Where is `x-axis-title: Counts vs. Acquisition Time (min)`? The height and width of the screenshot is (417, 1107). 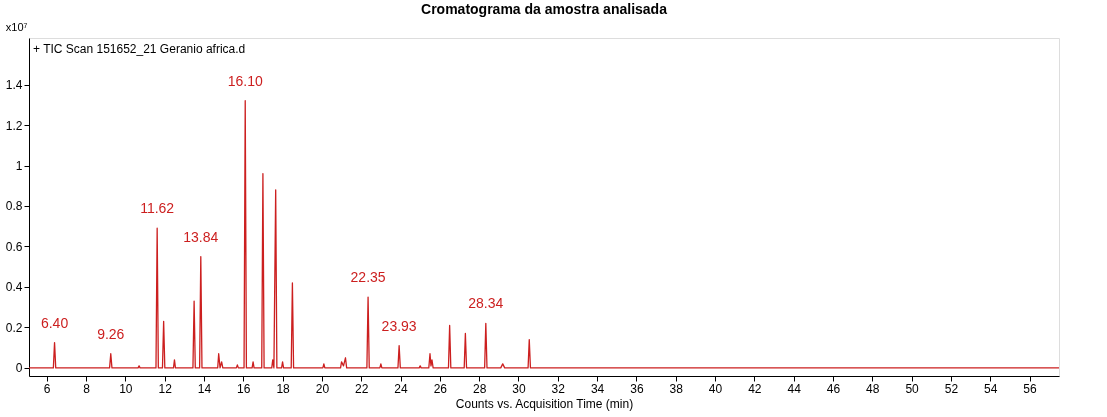
x-axis-title: Counts vs. Acquisition Time (min) is located at coordinates (544, 403).